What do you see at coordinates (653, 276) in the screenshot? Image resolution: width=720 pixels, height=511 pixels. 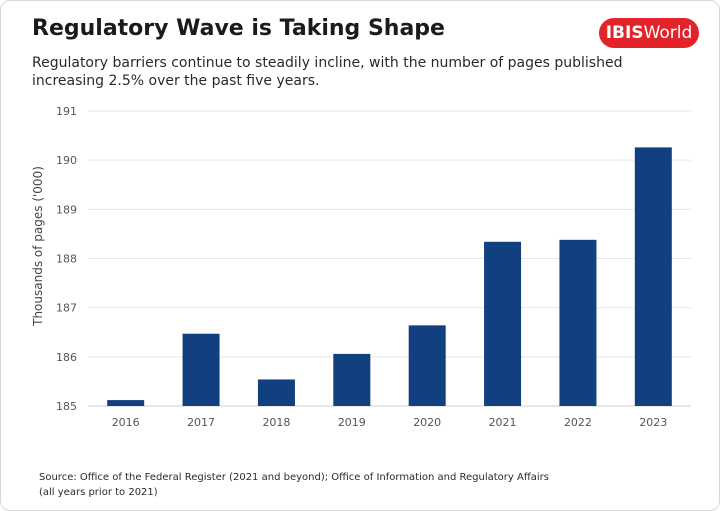 I see `bar-2023` at bounding box center [653, 276].